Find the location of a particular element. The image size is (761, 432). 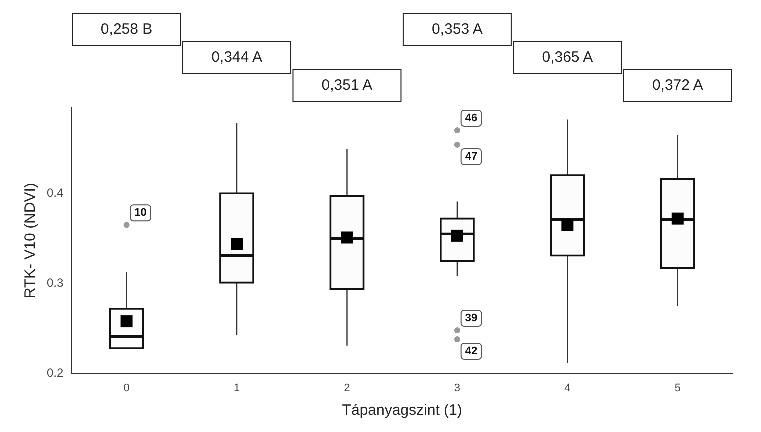

y-axis-title: RTK- V10 (NDVI) is located at coordinates (31, 241).